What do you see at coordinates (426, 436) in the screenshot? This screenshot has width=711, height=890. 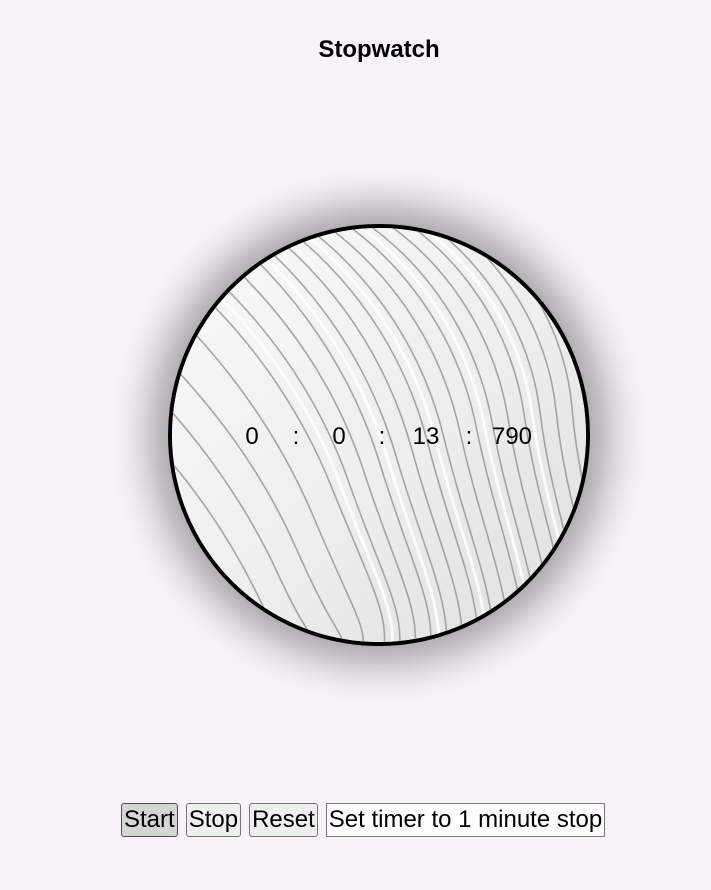 I see `seconds-value: 13` at bounding box center [426, 436].